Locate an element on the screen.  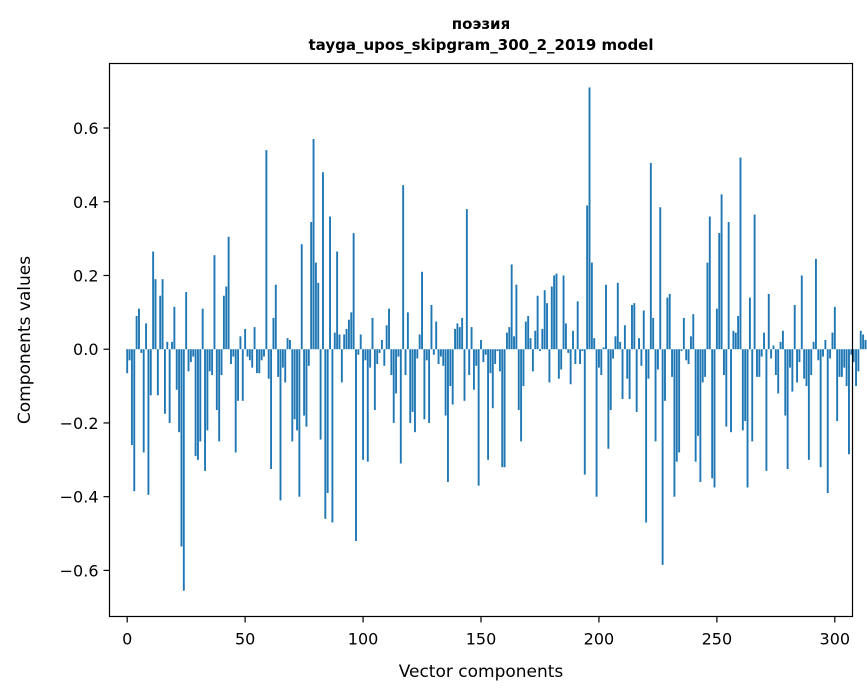
y-tick-label: 0.6 is located at coordinates (85, 128).